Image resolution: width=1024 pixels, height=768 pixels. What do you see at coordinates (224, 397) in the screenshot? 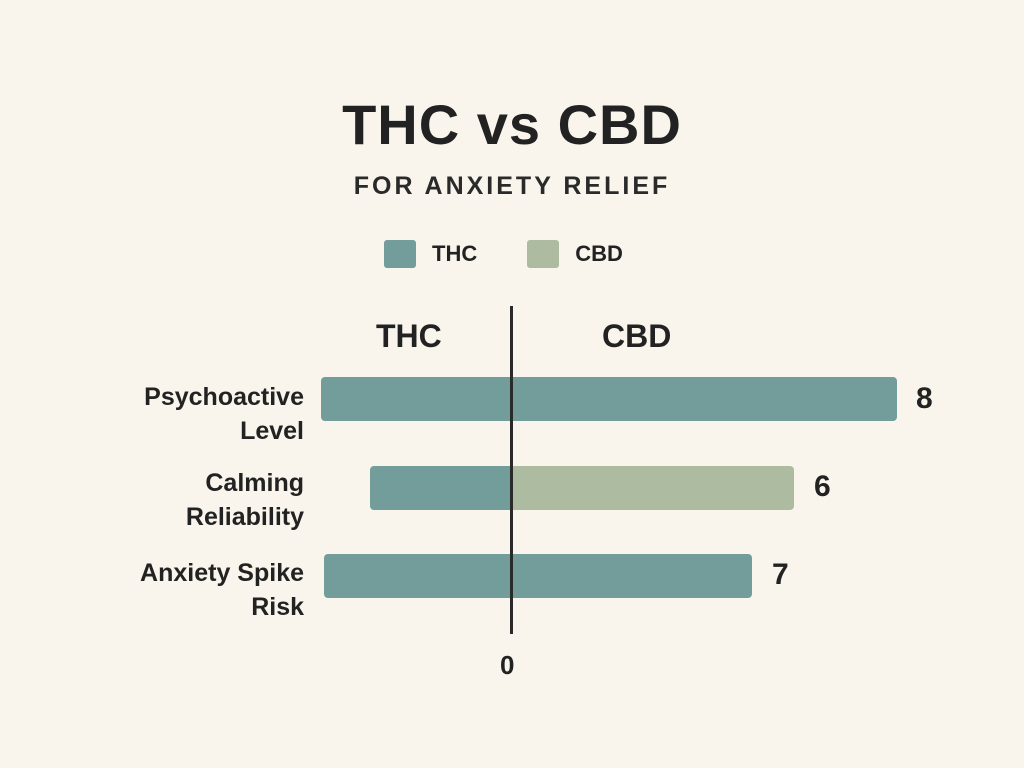
I see `category-label-line: Psychoactive` at bounding box center [224, 397].